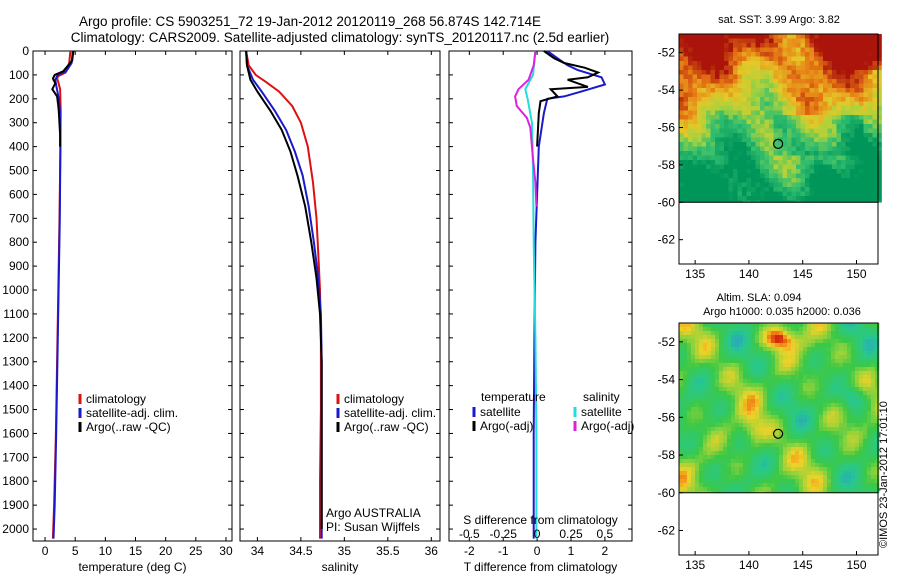 This screenshot has width=900, height=580. What do you see at coordinates (667, 202) in the screenshot?
I see `lat-tick-label: -60` at bounding box center [667, 202].